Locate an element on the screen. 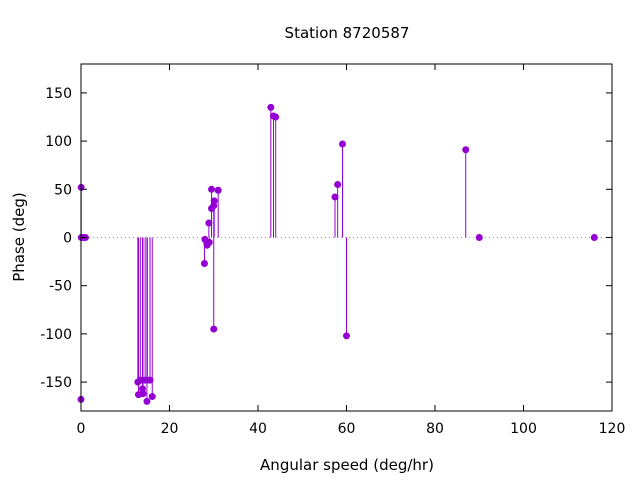  y-tick-label-1: -100 is located at coordinates (56, 335).